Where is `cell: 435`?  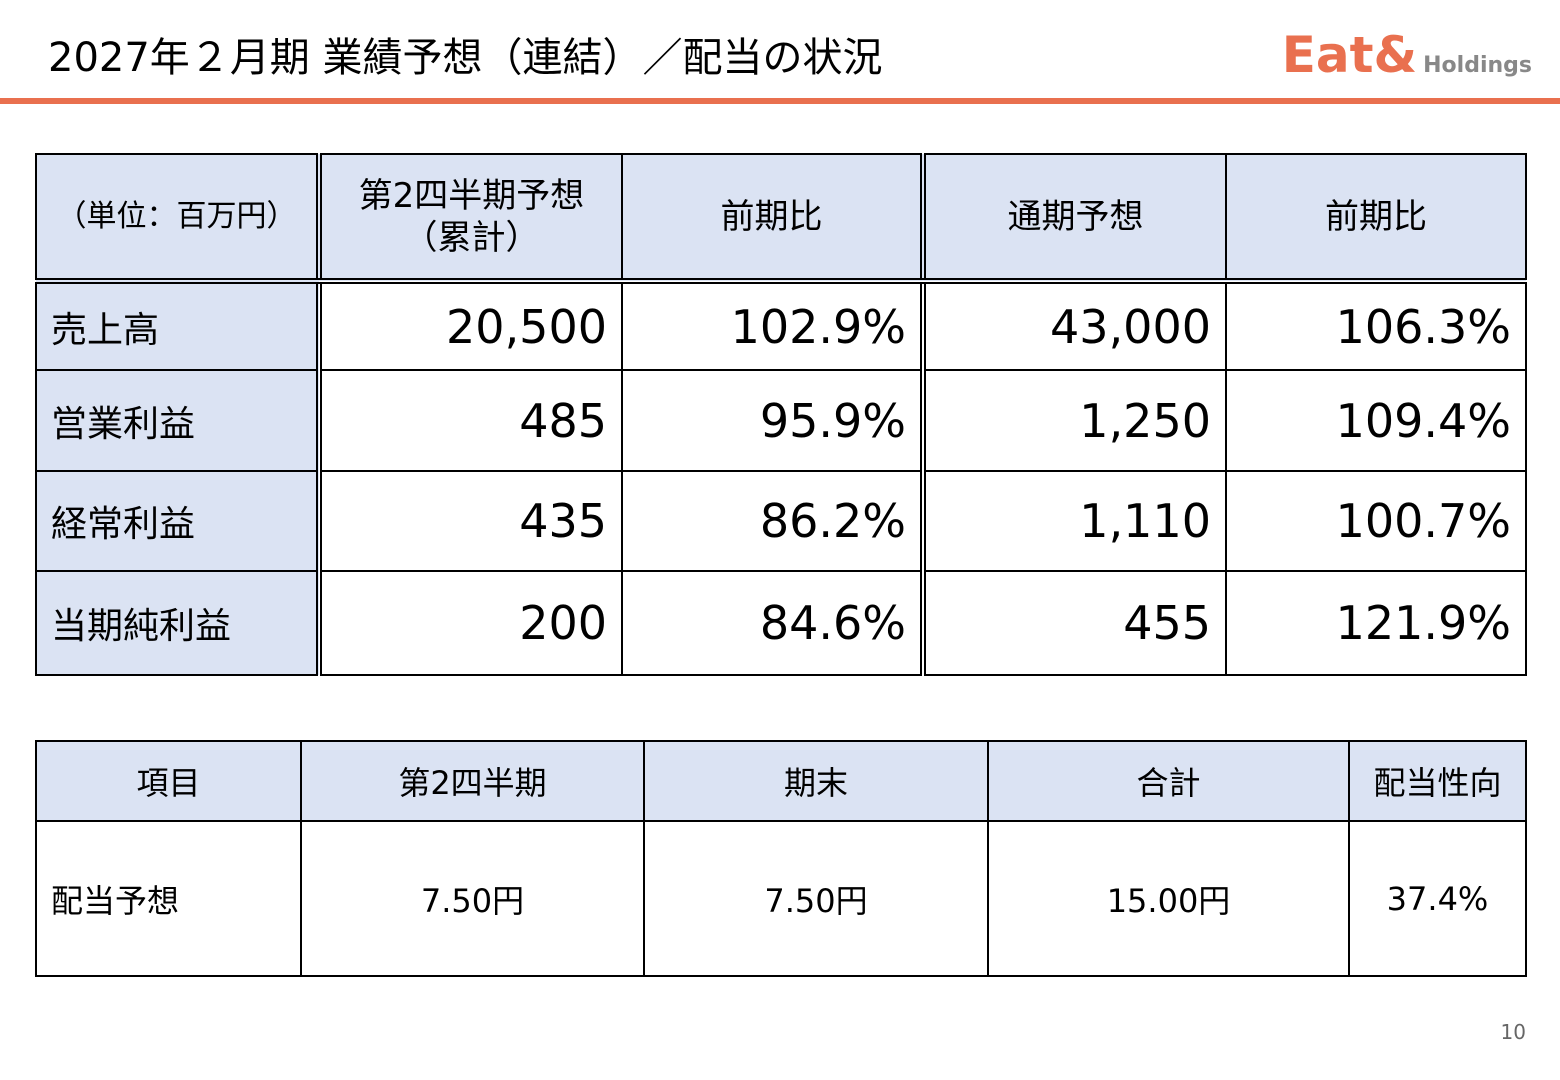
cell: 435 is located at coordinates (469, 521).